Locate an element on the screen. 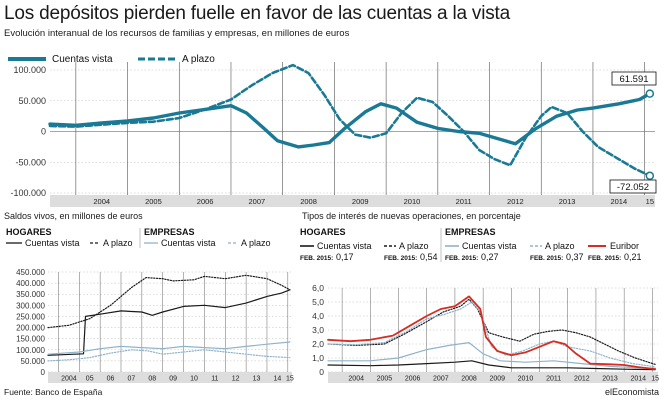  saldos-caption: Saldos vivos, en millones de euros is located at coordinates (73, 216).